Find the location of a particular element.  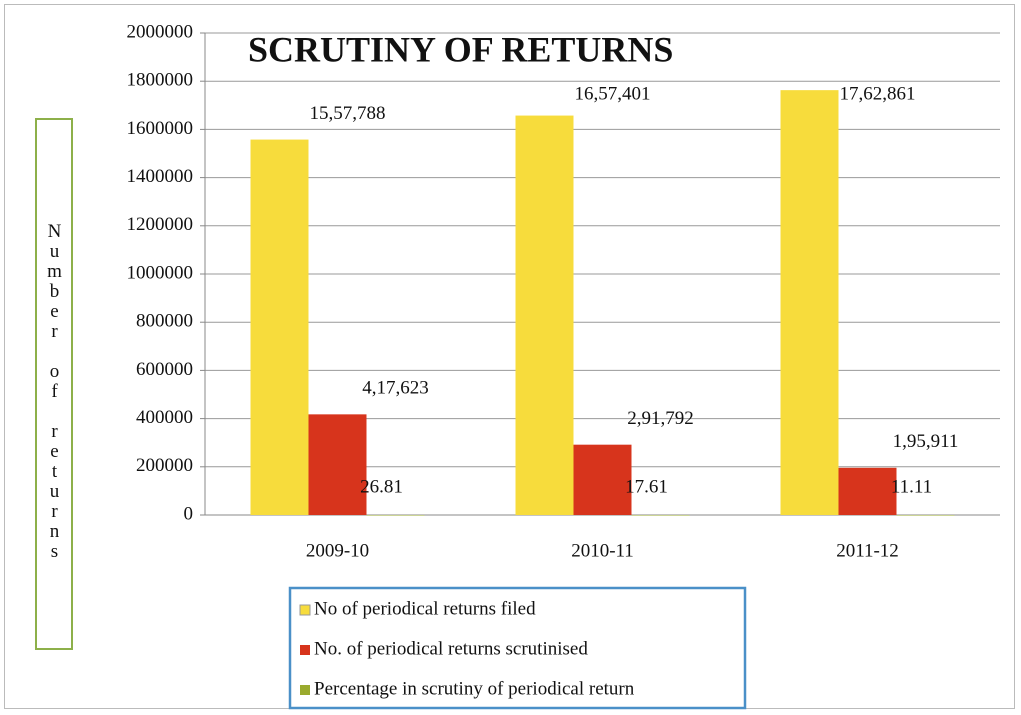

y-axis-label: Number of returns is located at coordinates (54, 384).